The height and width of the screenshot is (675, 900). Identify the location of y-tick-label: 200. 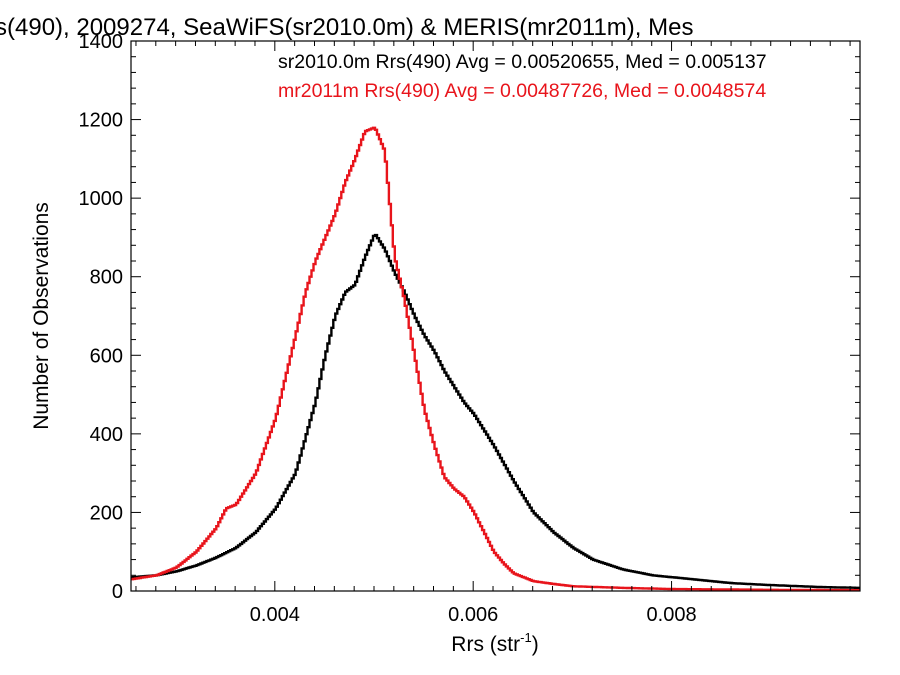
(106, 513).